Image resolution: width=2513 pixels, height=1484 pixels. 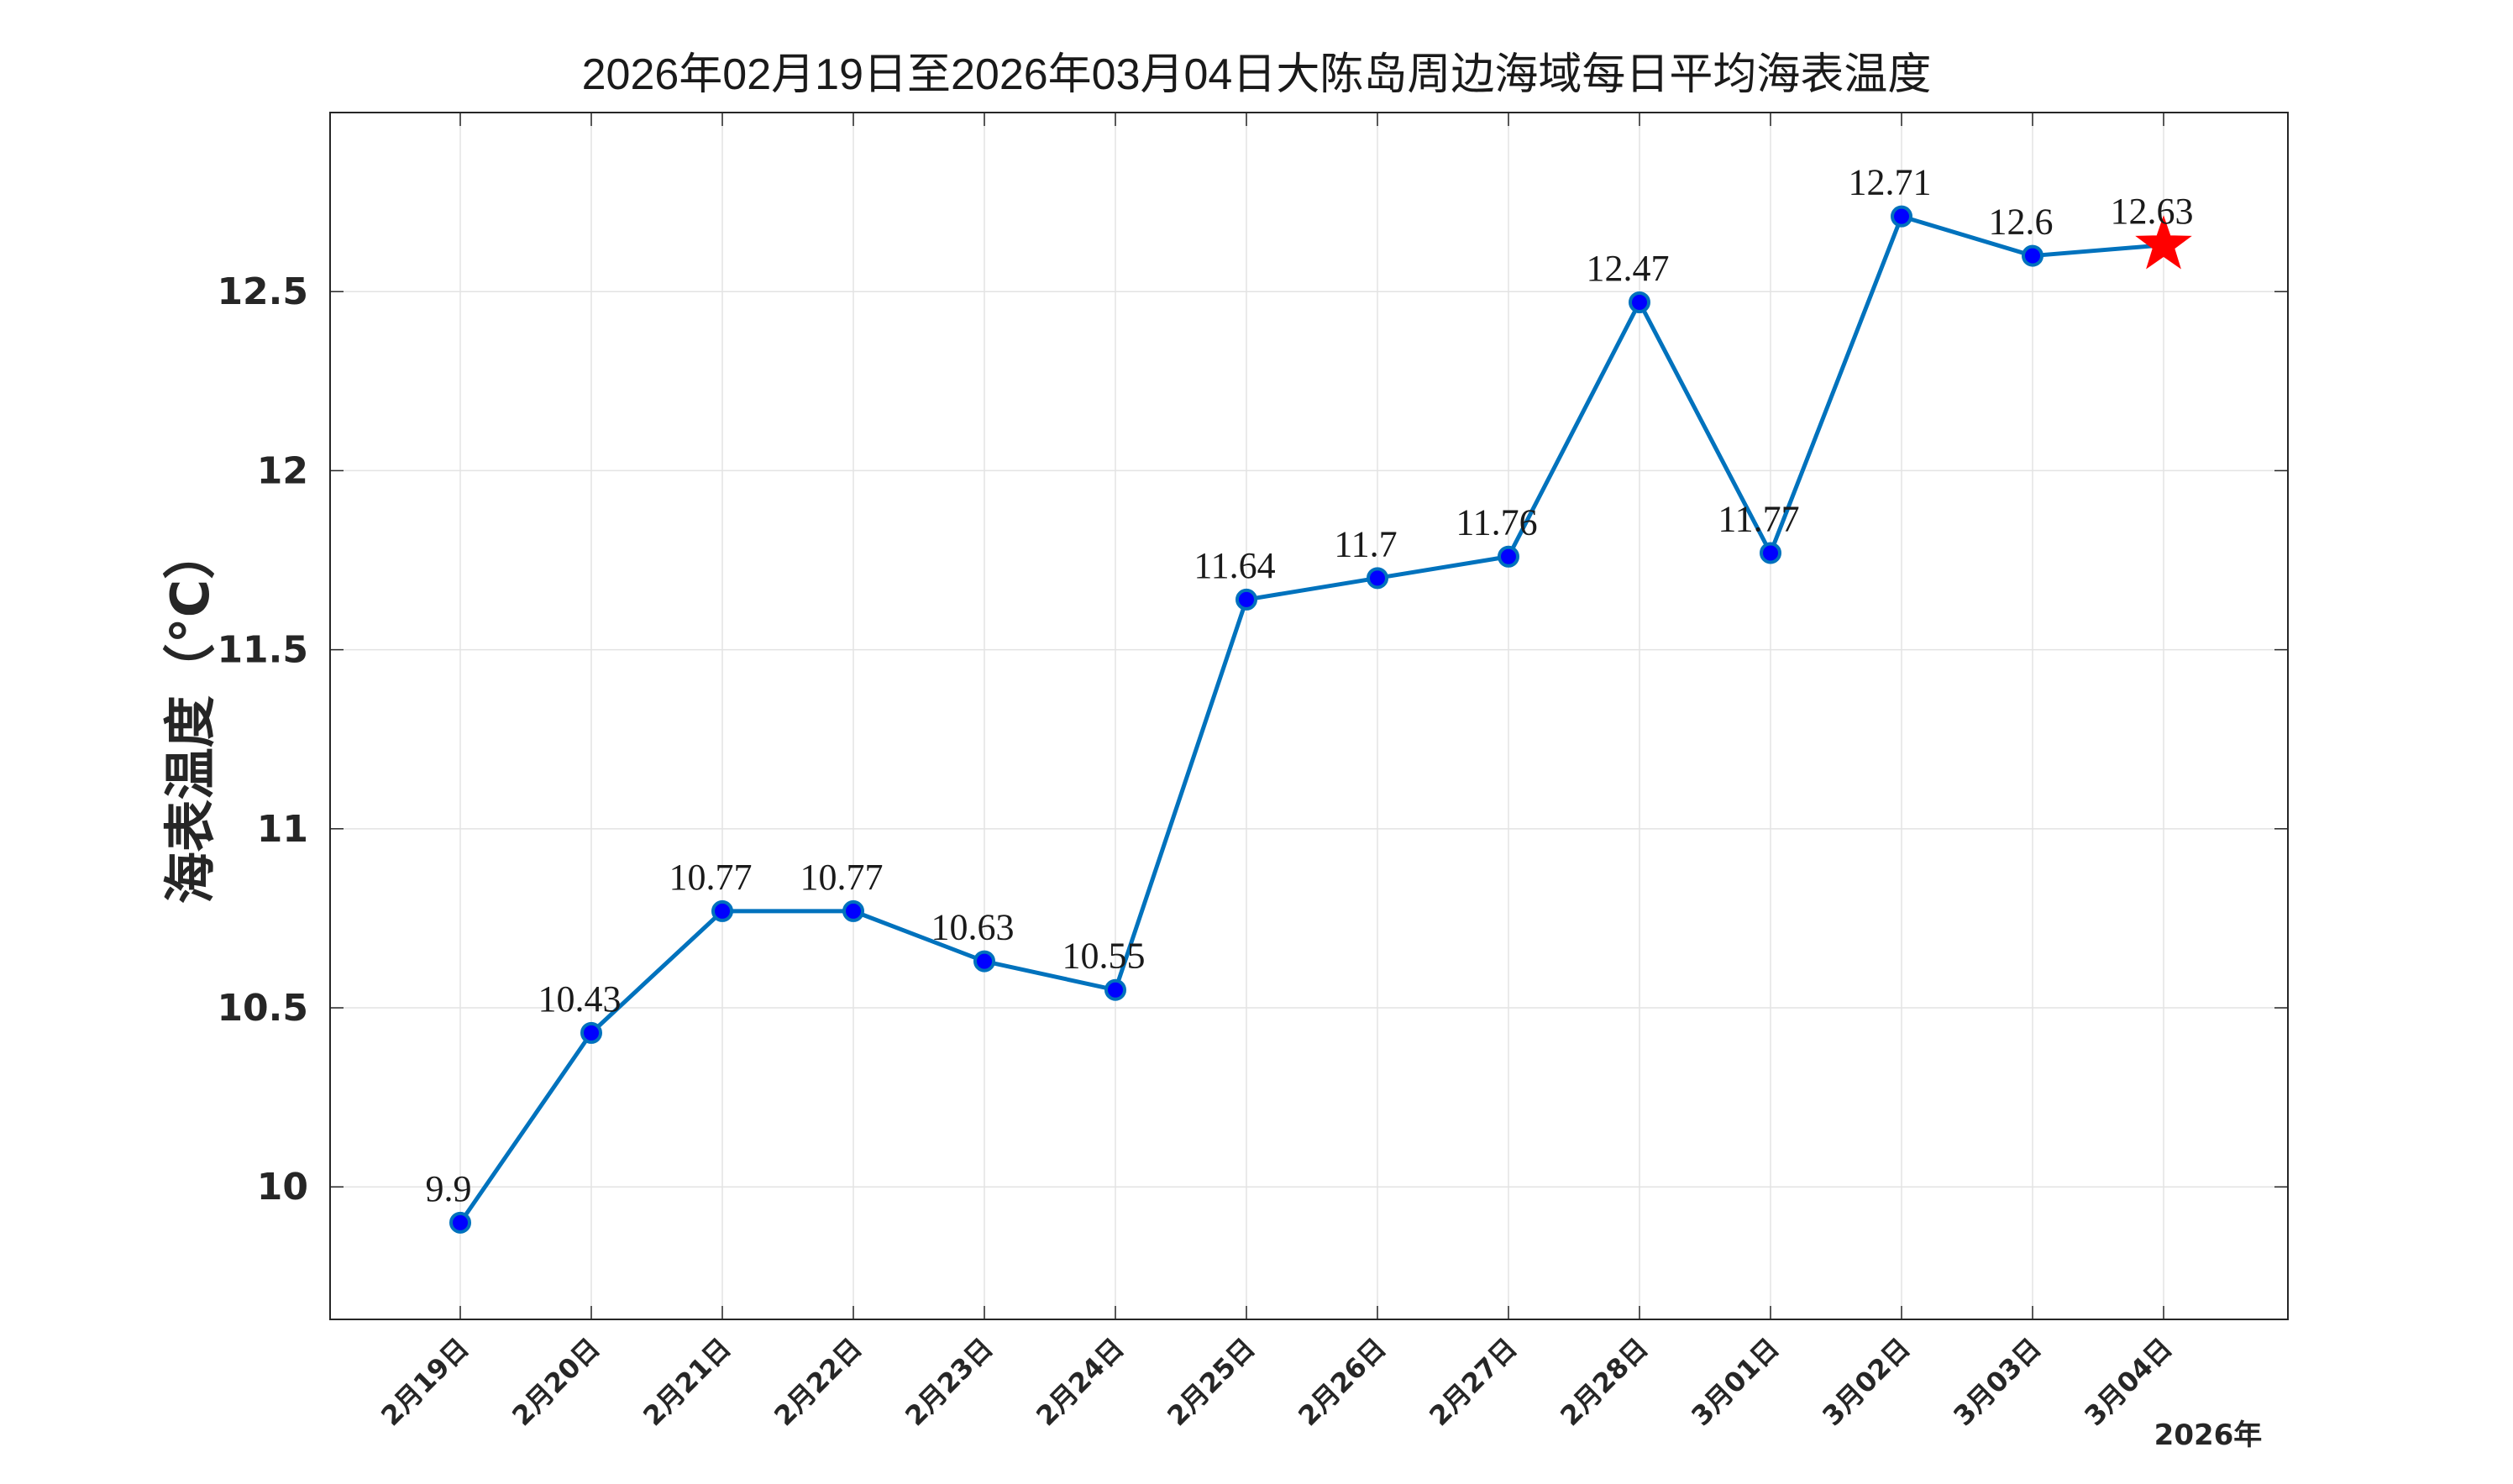 I want to click on y-tick-label: 12.5, so click(x=262, y=291).